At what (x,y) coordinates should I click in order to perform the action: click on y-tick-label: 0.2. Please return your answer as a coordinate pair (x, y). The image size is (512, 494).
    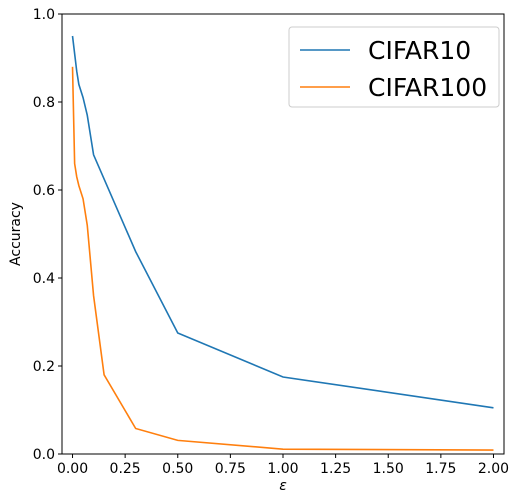
    Looking at the image, I should click on (44, 367).